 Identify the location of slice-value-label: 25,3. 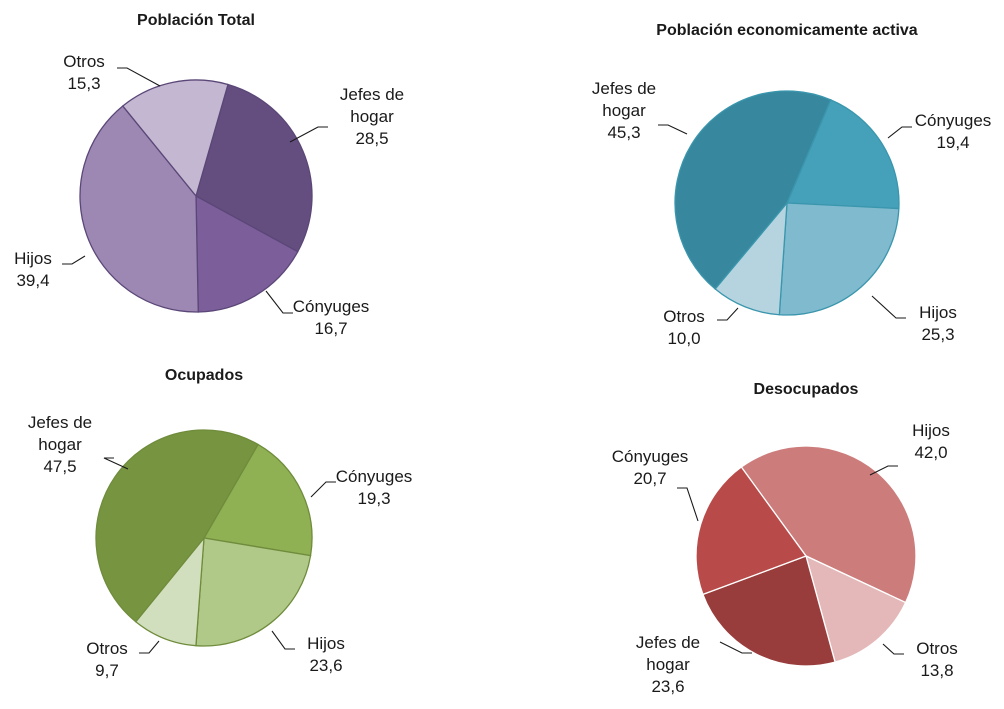
(937, 334).